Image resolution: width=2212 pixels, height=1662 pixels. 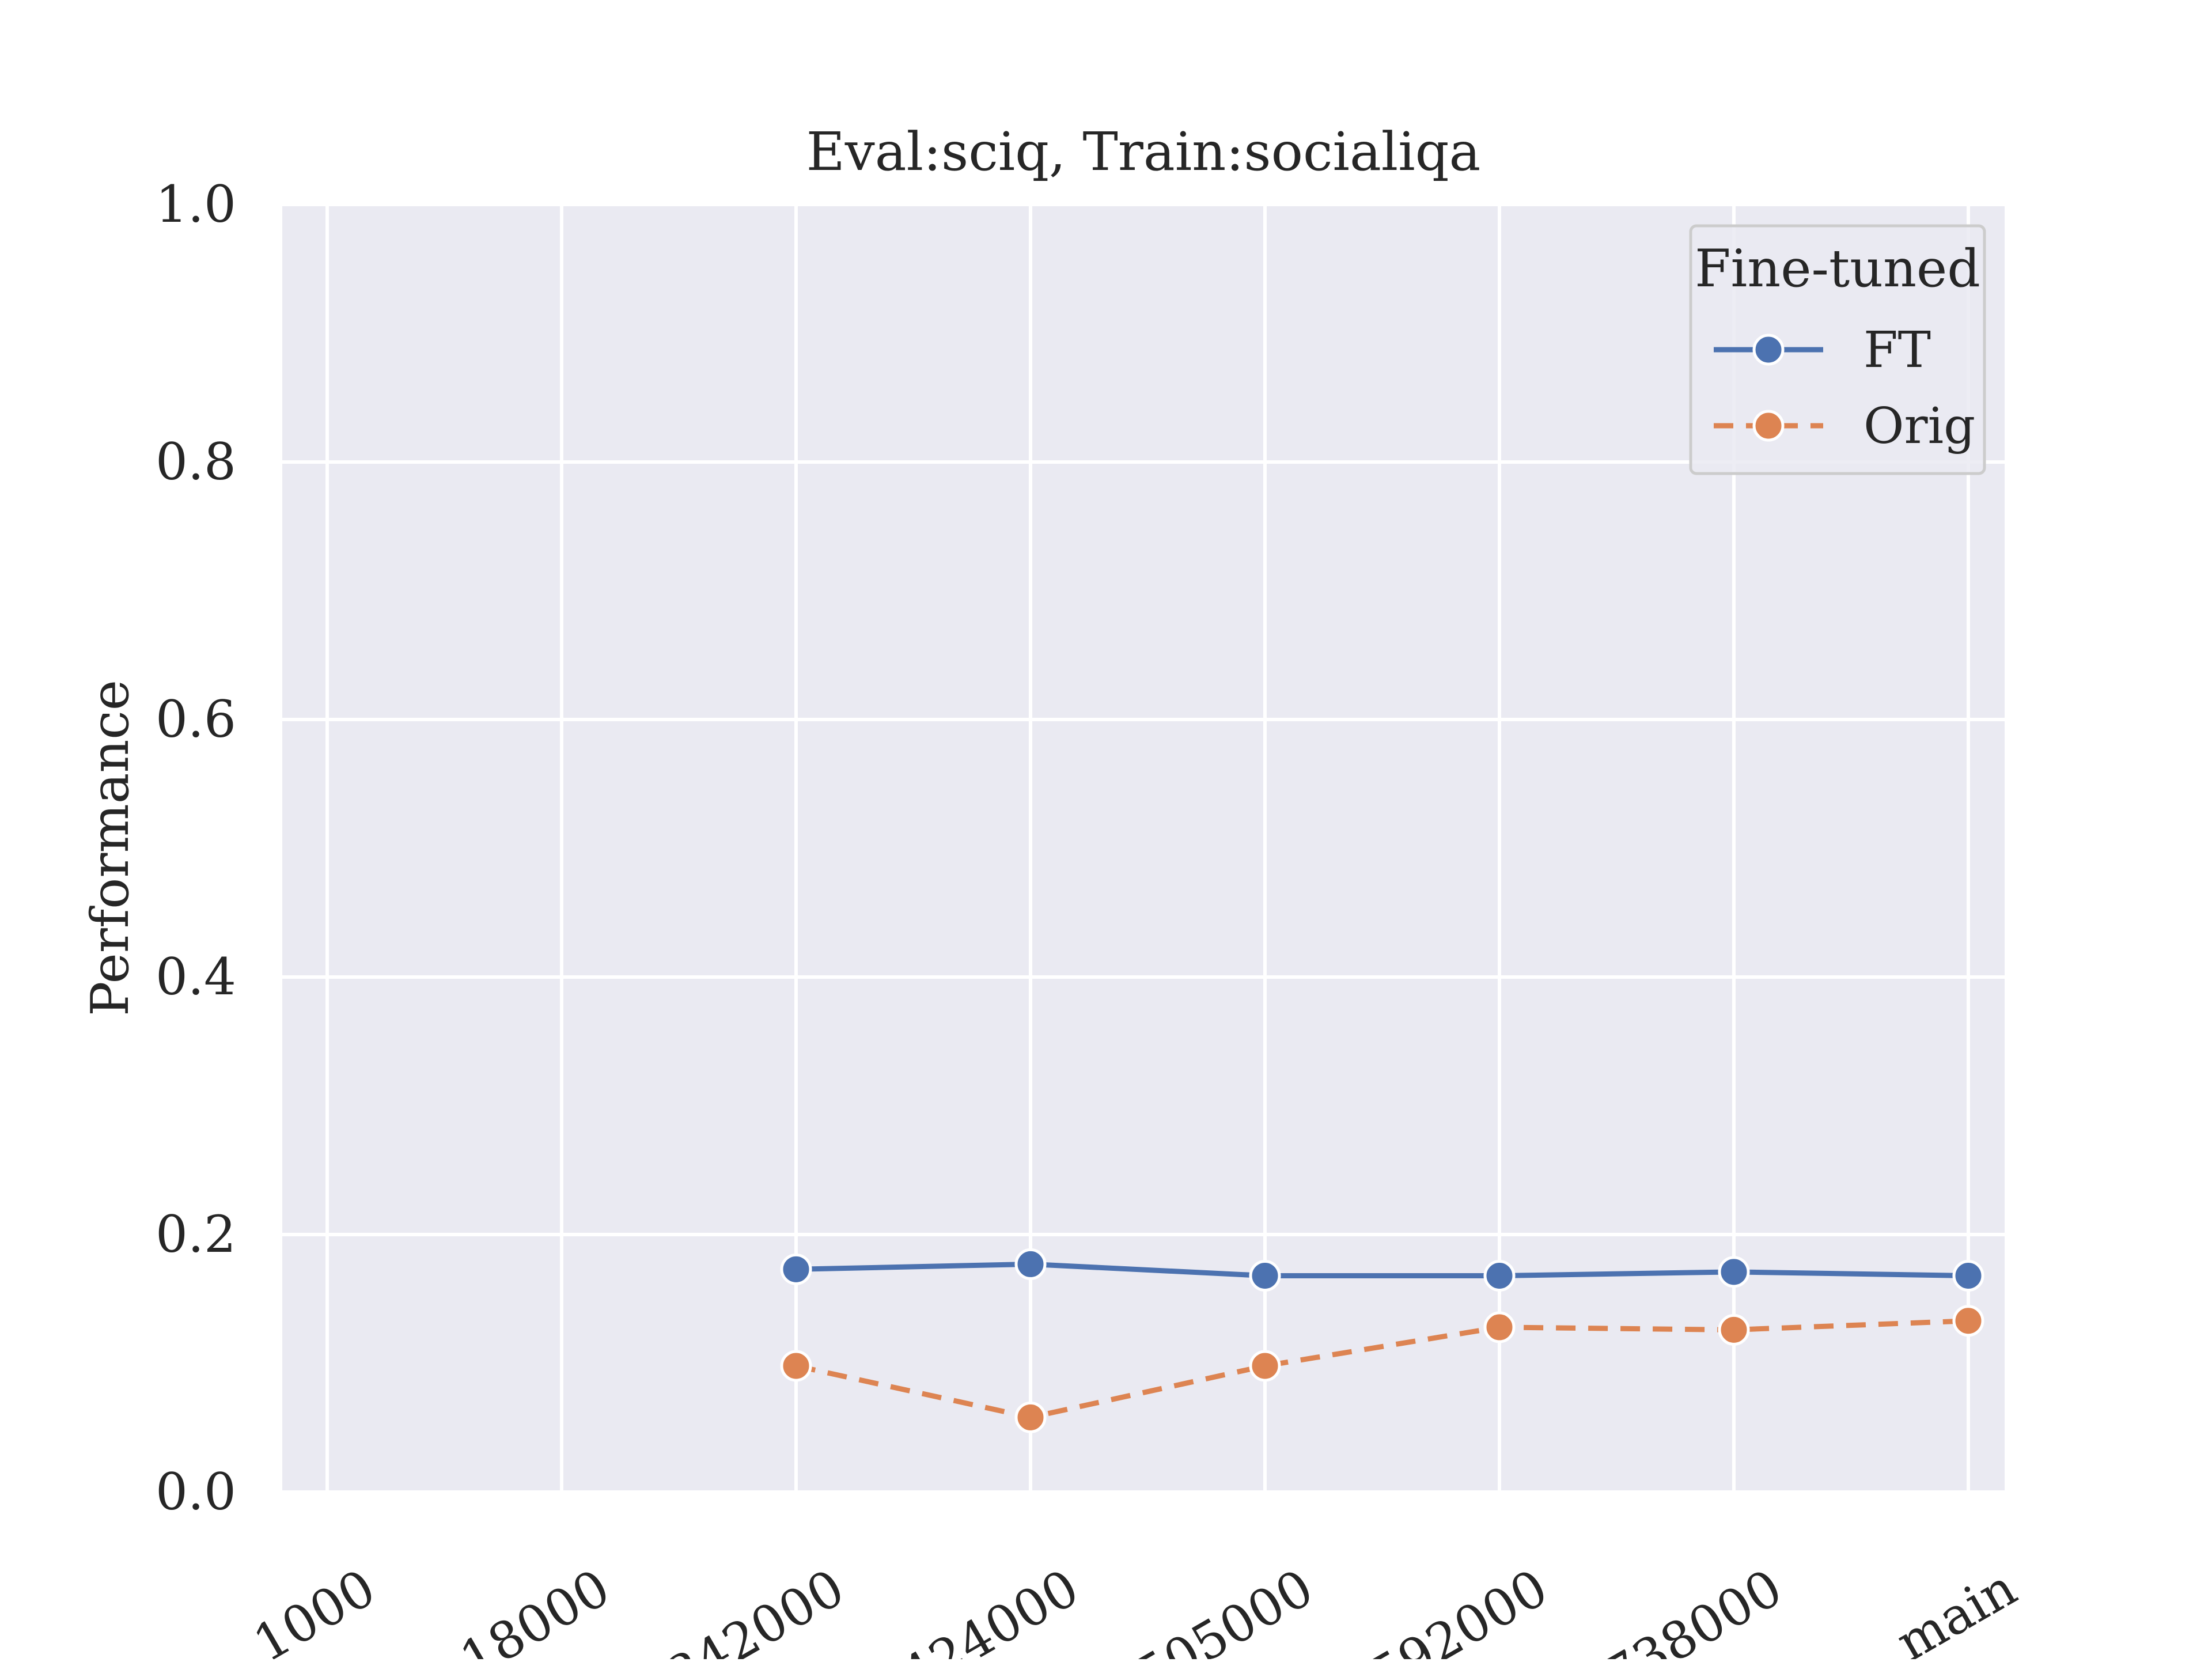 I want to click on y-tick-label: 0.2, so click(x=196, y=1234).